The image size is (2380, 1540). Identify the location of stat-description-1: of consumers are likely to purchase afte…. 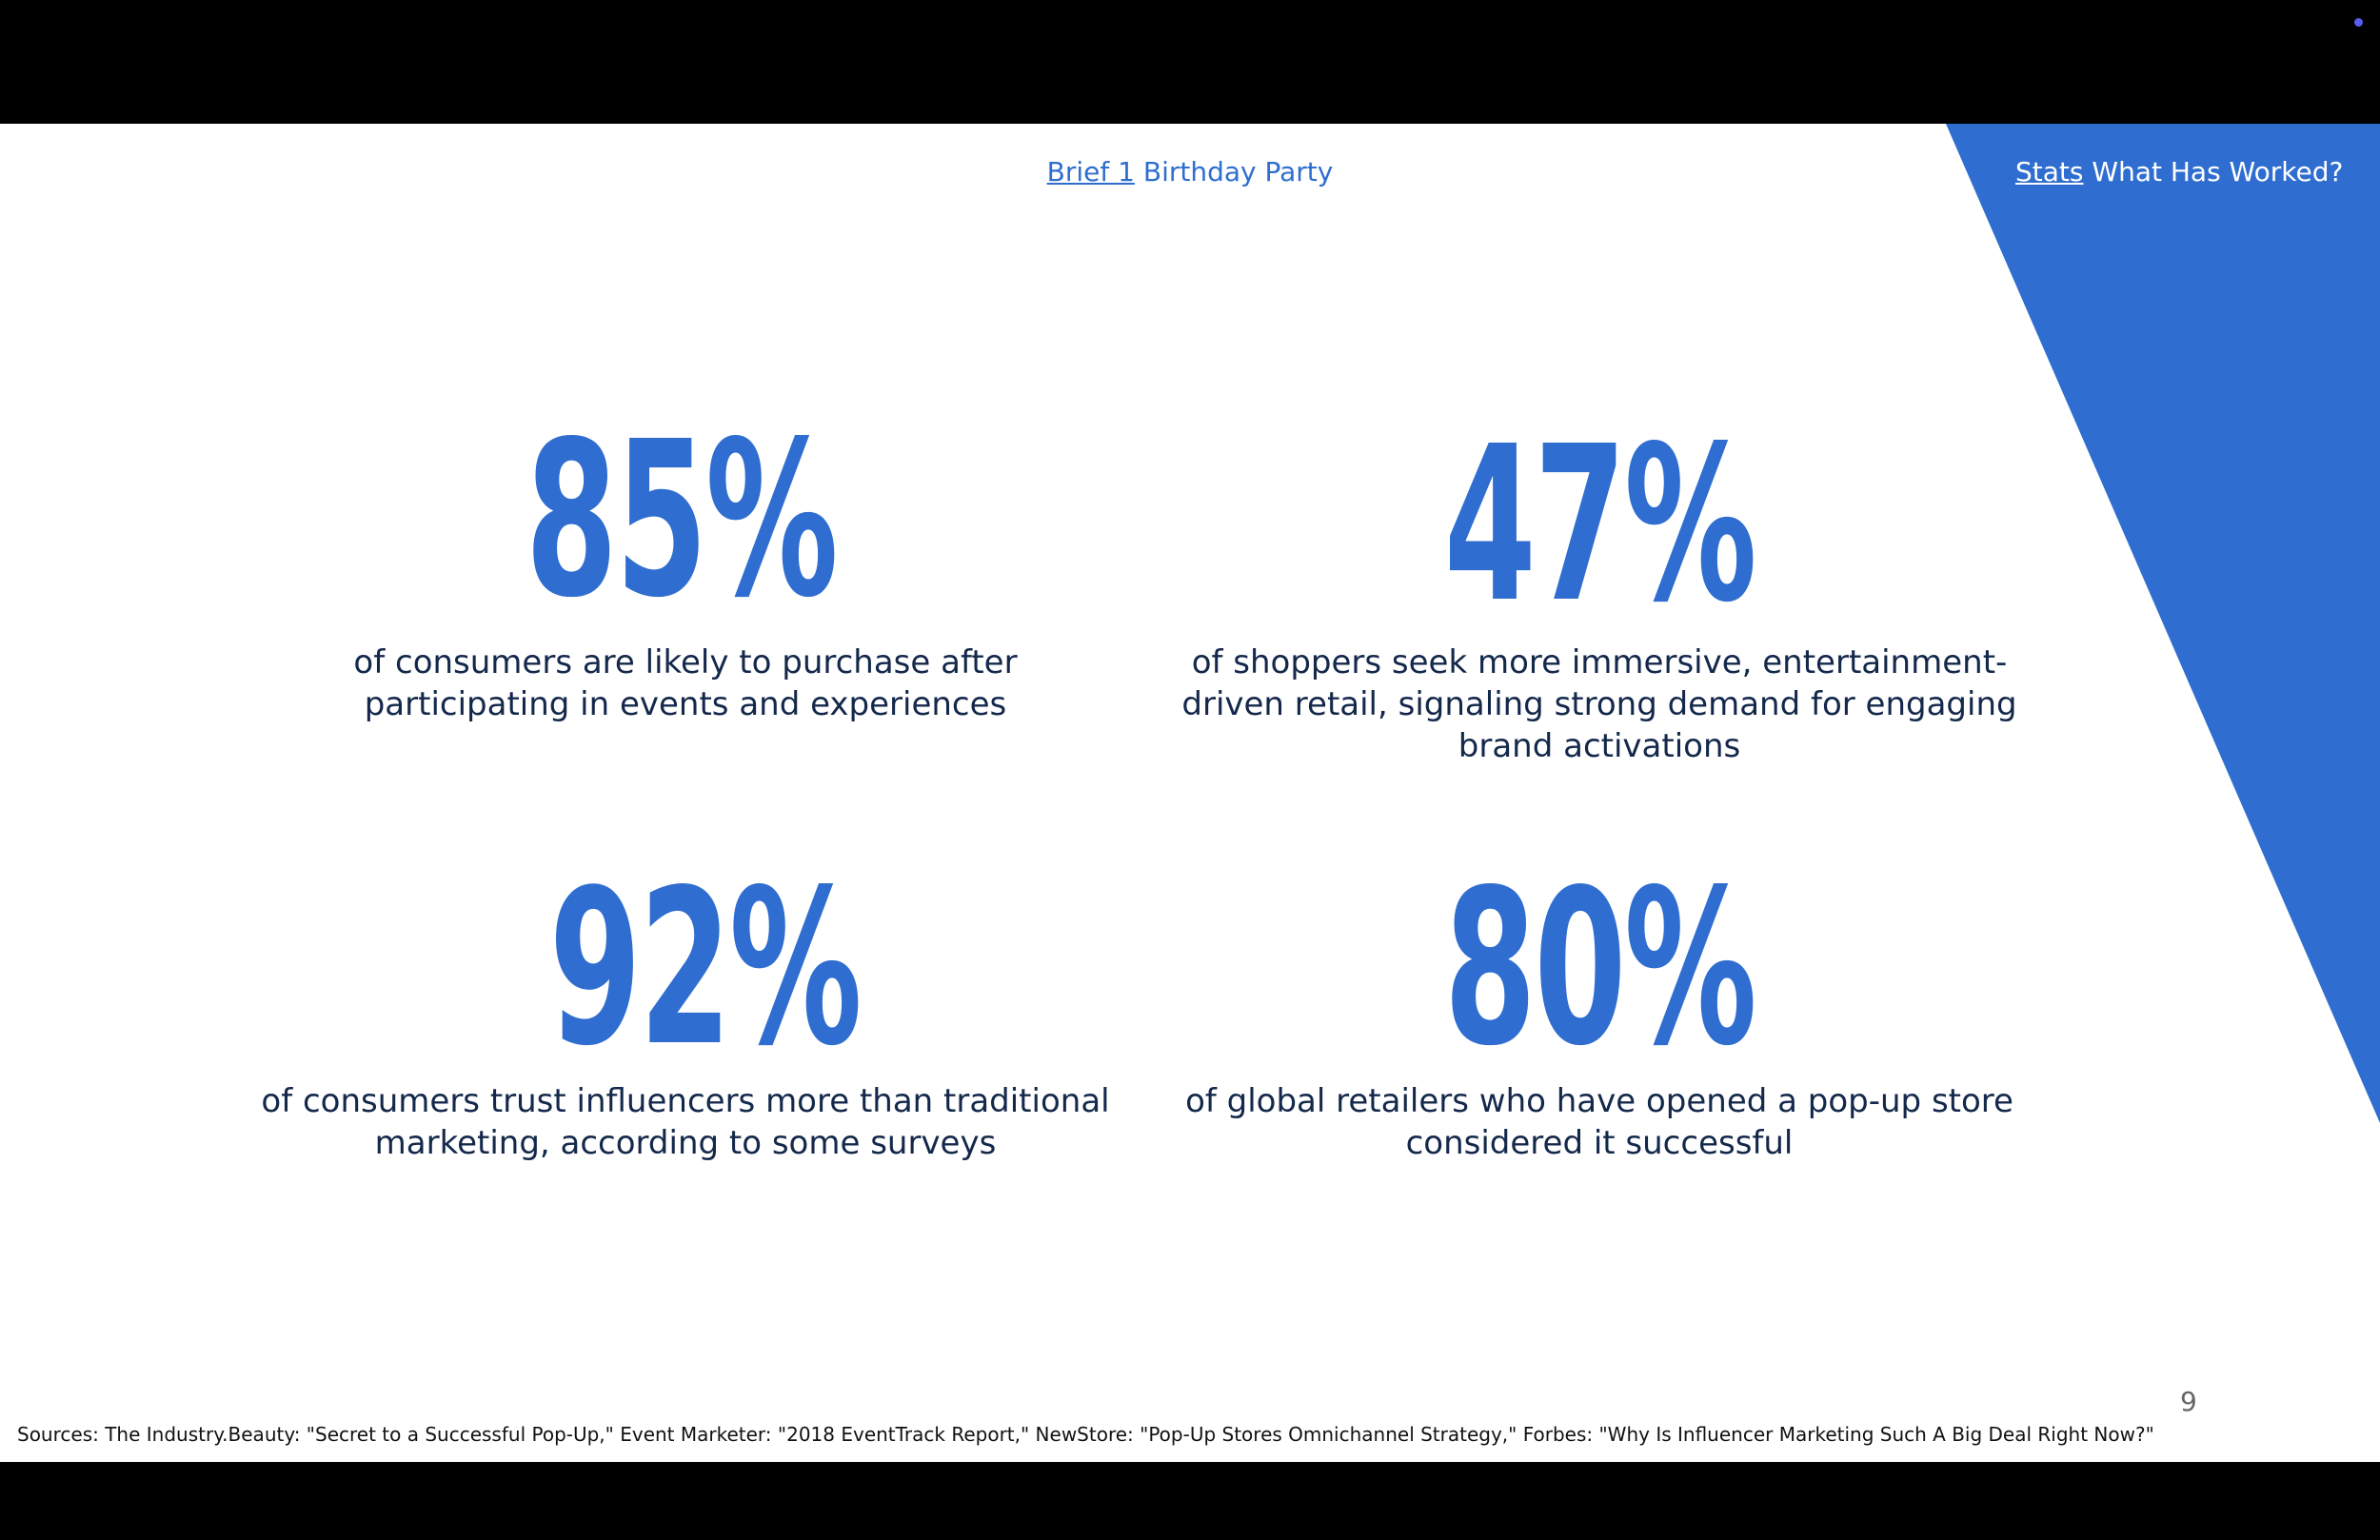
(685, 683).